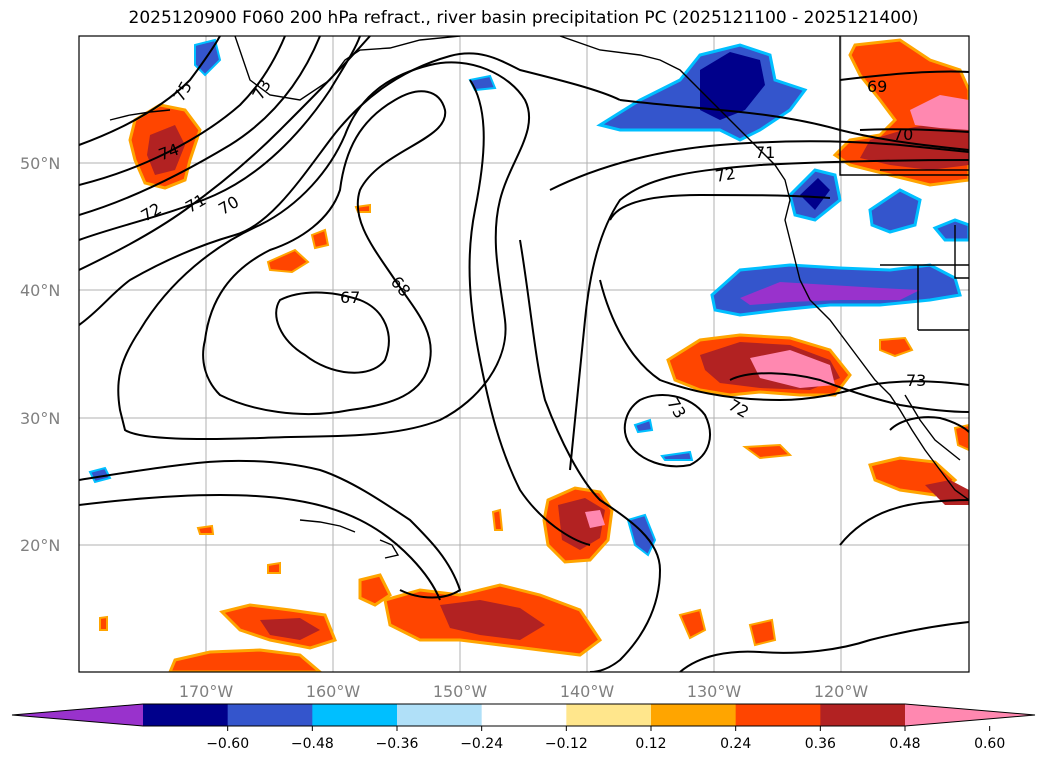  Describe the element at coordinates (735, 744) in the screenshot. I see `colorbar-tick-label: 0.24` at that location.